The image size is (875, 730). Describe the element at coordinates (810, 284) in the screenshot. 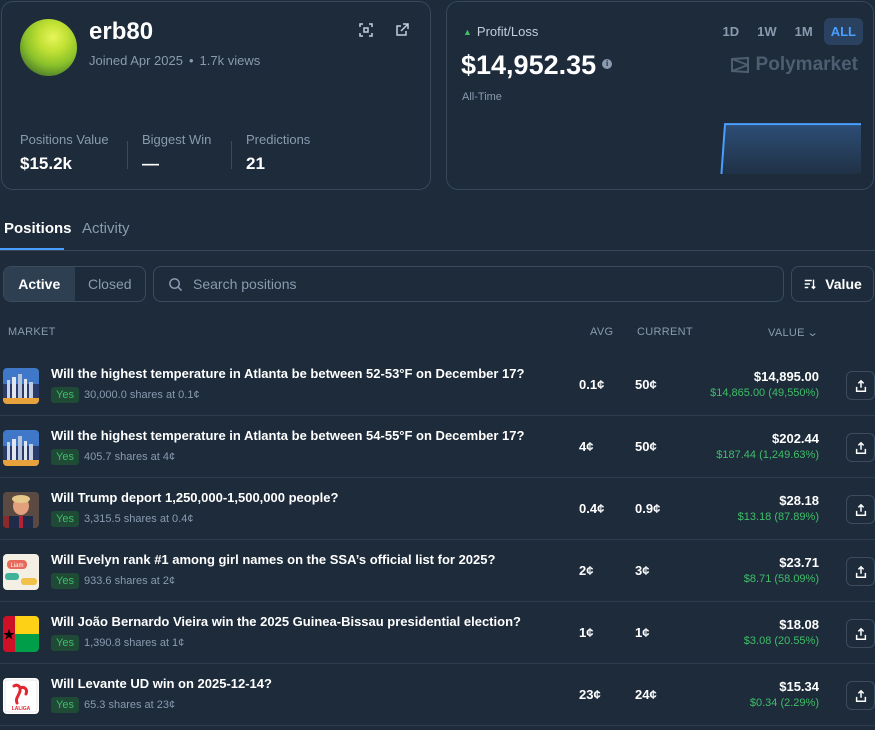

I see `sort-icon` at that location.